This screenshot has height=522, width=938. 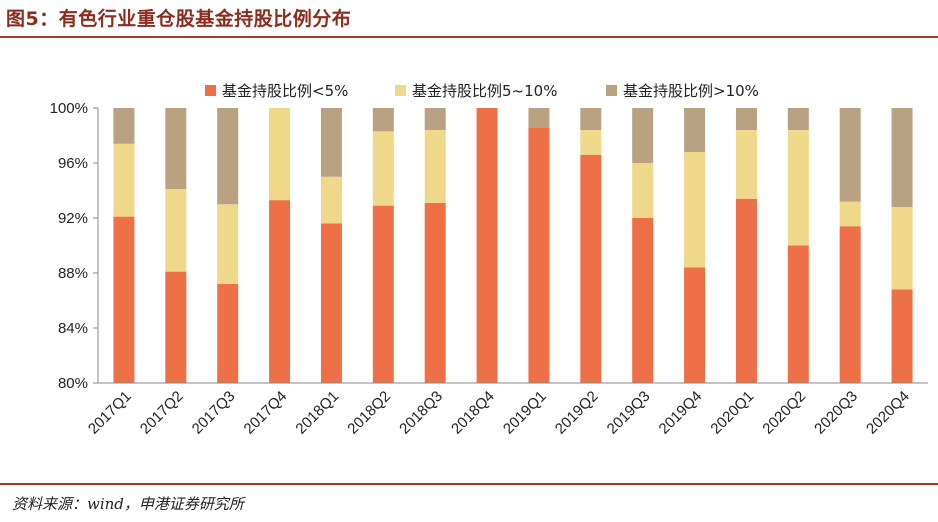 What do you see at coordinates (643, 135) in the screenshot?
I see `bar-segment-3-2019Q3` at bounding box center [643, 135].